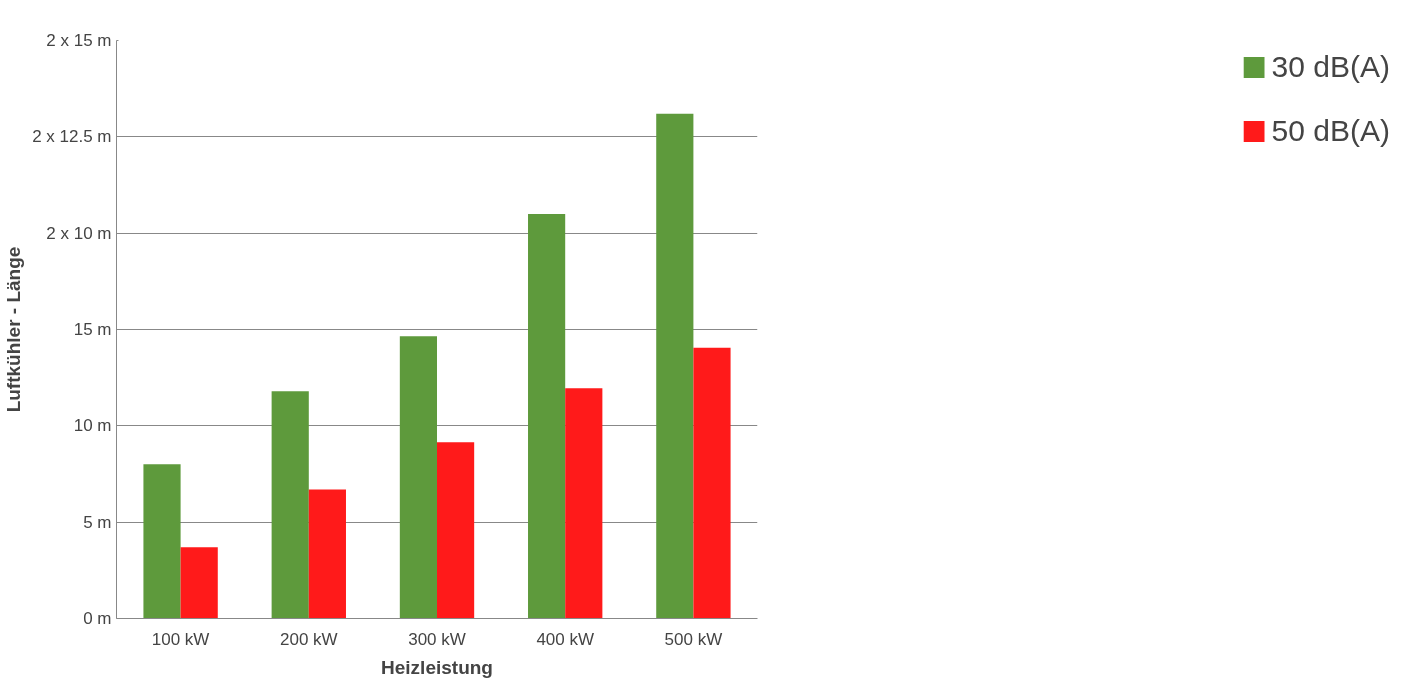 The height and width of the screenshot is (683, 1406). What do you see at coordinates (92, 426) in the screenshot?
I see `y-tick-label: 10 m` at bounding box center [92, 426].